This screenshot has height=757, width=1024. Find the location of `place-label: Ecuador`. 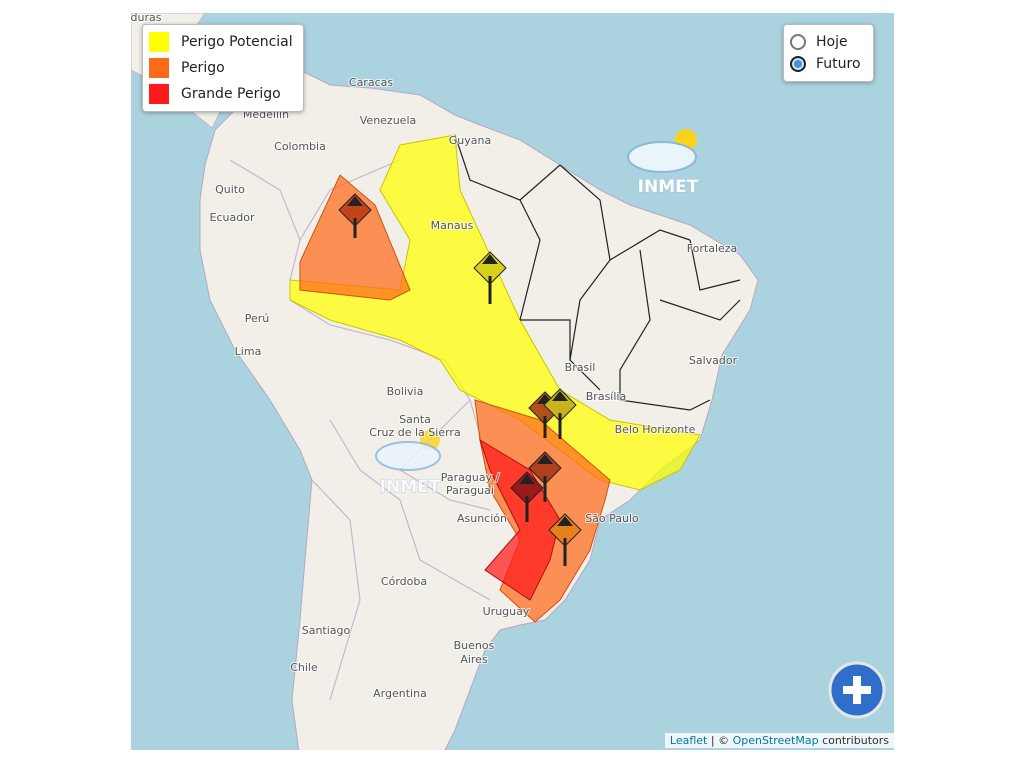

place-label: Ecuador is located at coordinates (232, 217).